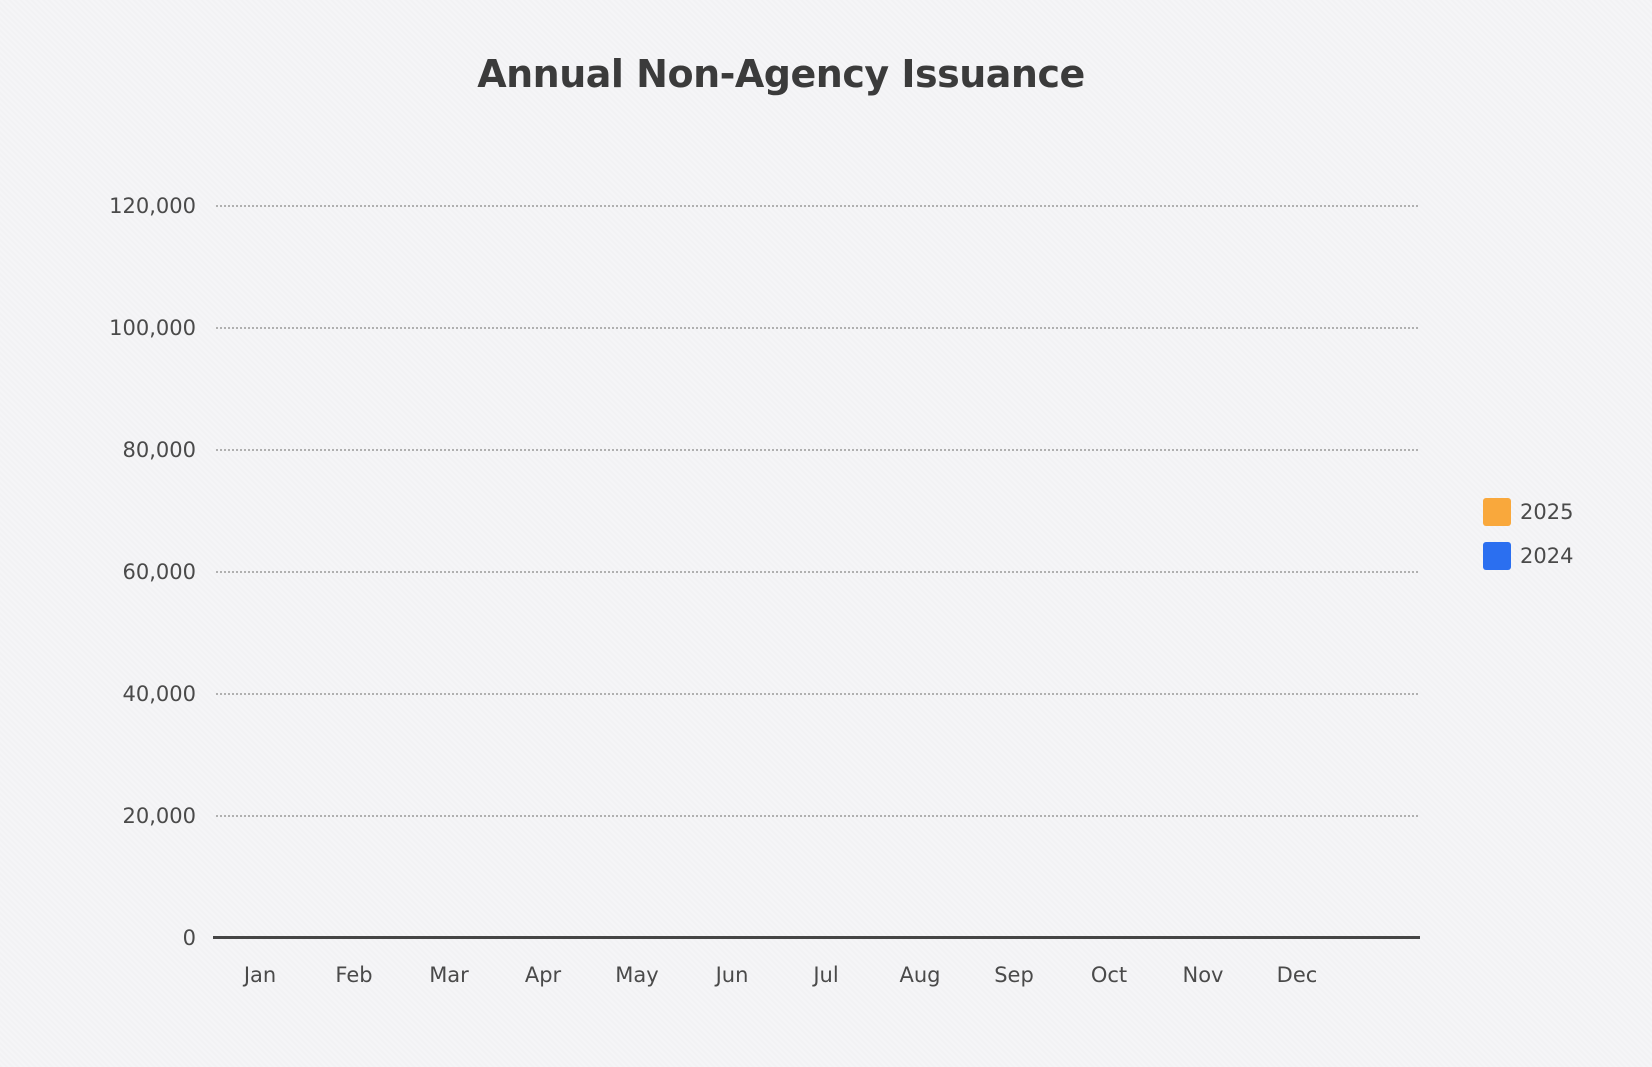 Image resolution: width=1652 pixels, height=1067 pixels. Describe the element at coordinates (159, 572) in the screenshot. I see `y-tick-label-60000: 60,000` at that location.